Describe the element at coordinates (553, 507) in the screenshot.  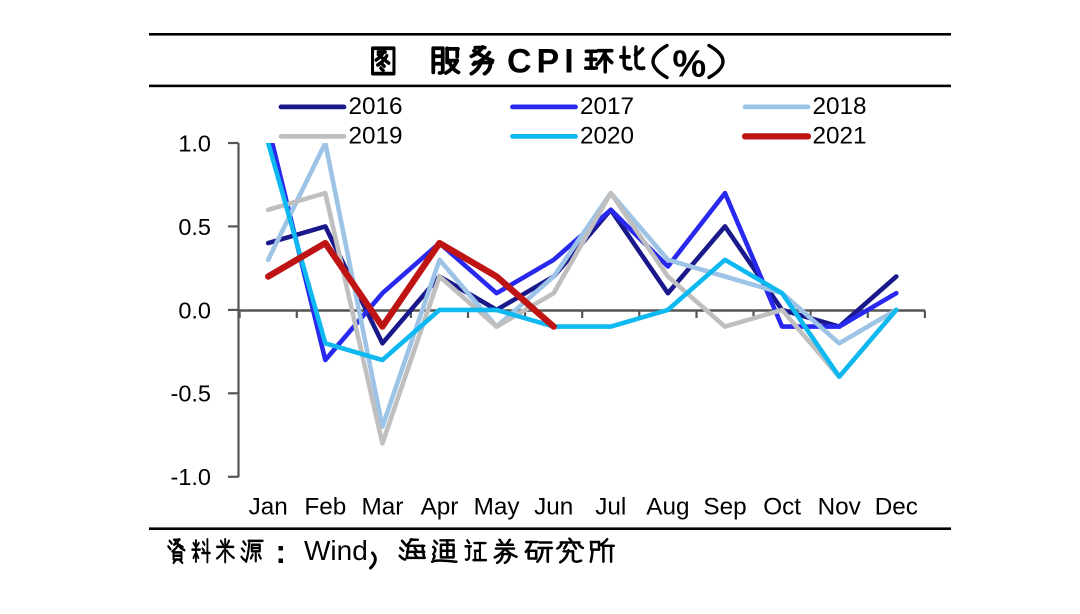
I see `svg-text: Jun` at that location.